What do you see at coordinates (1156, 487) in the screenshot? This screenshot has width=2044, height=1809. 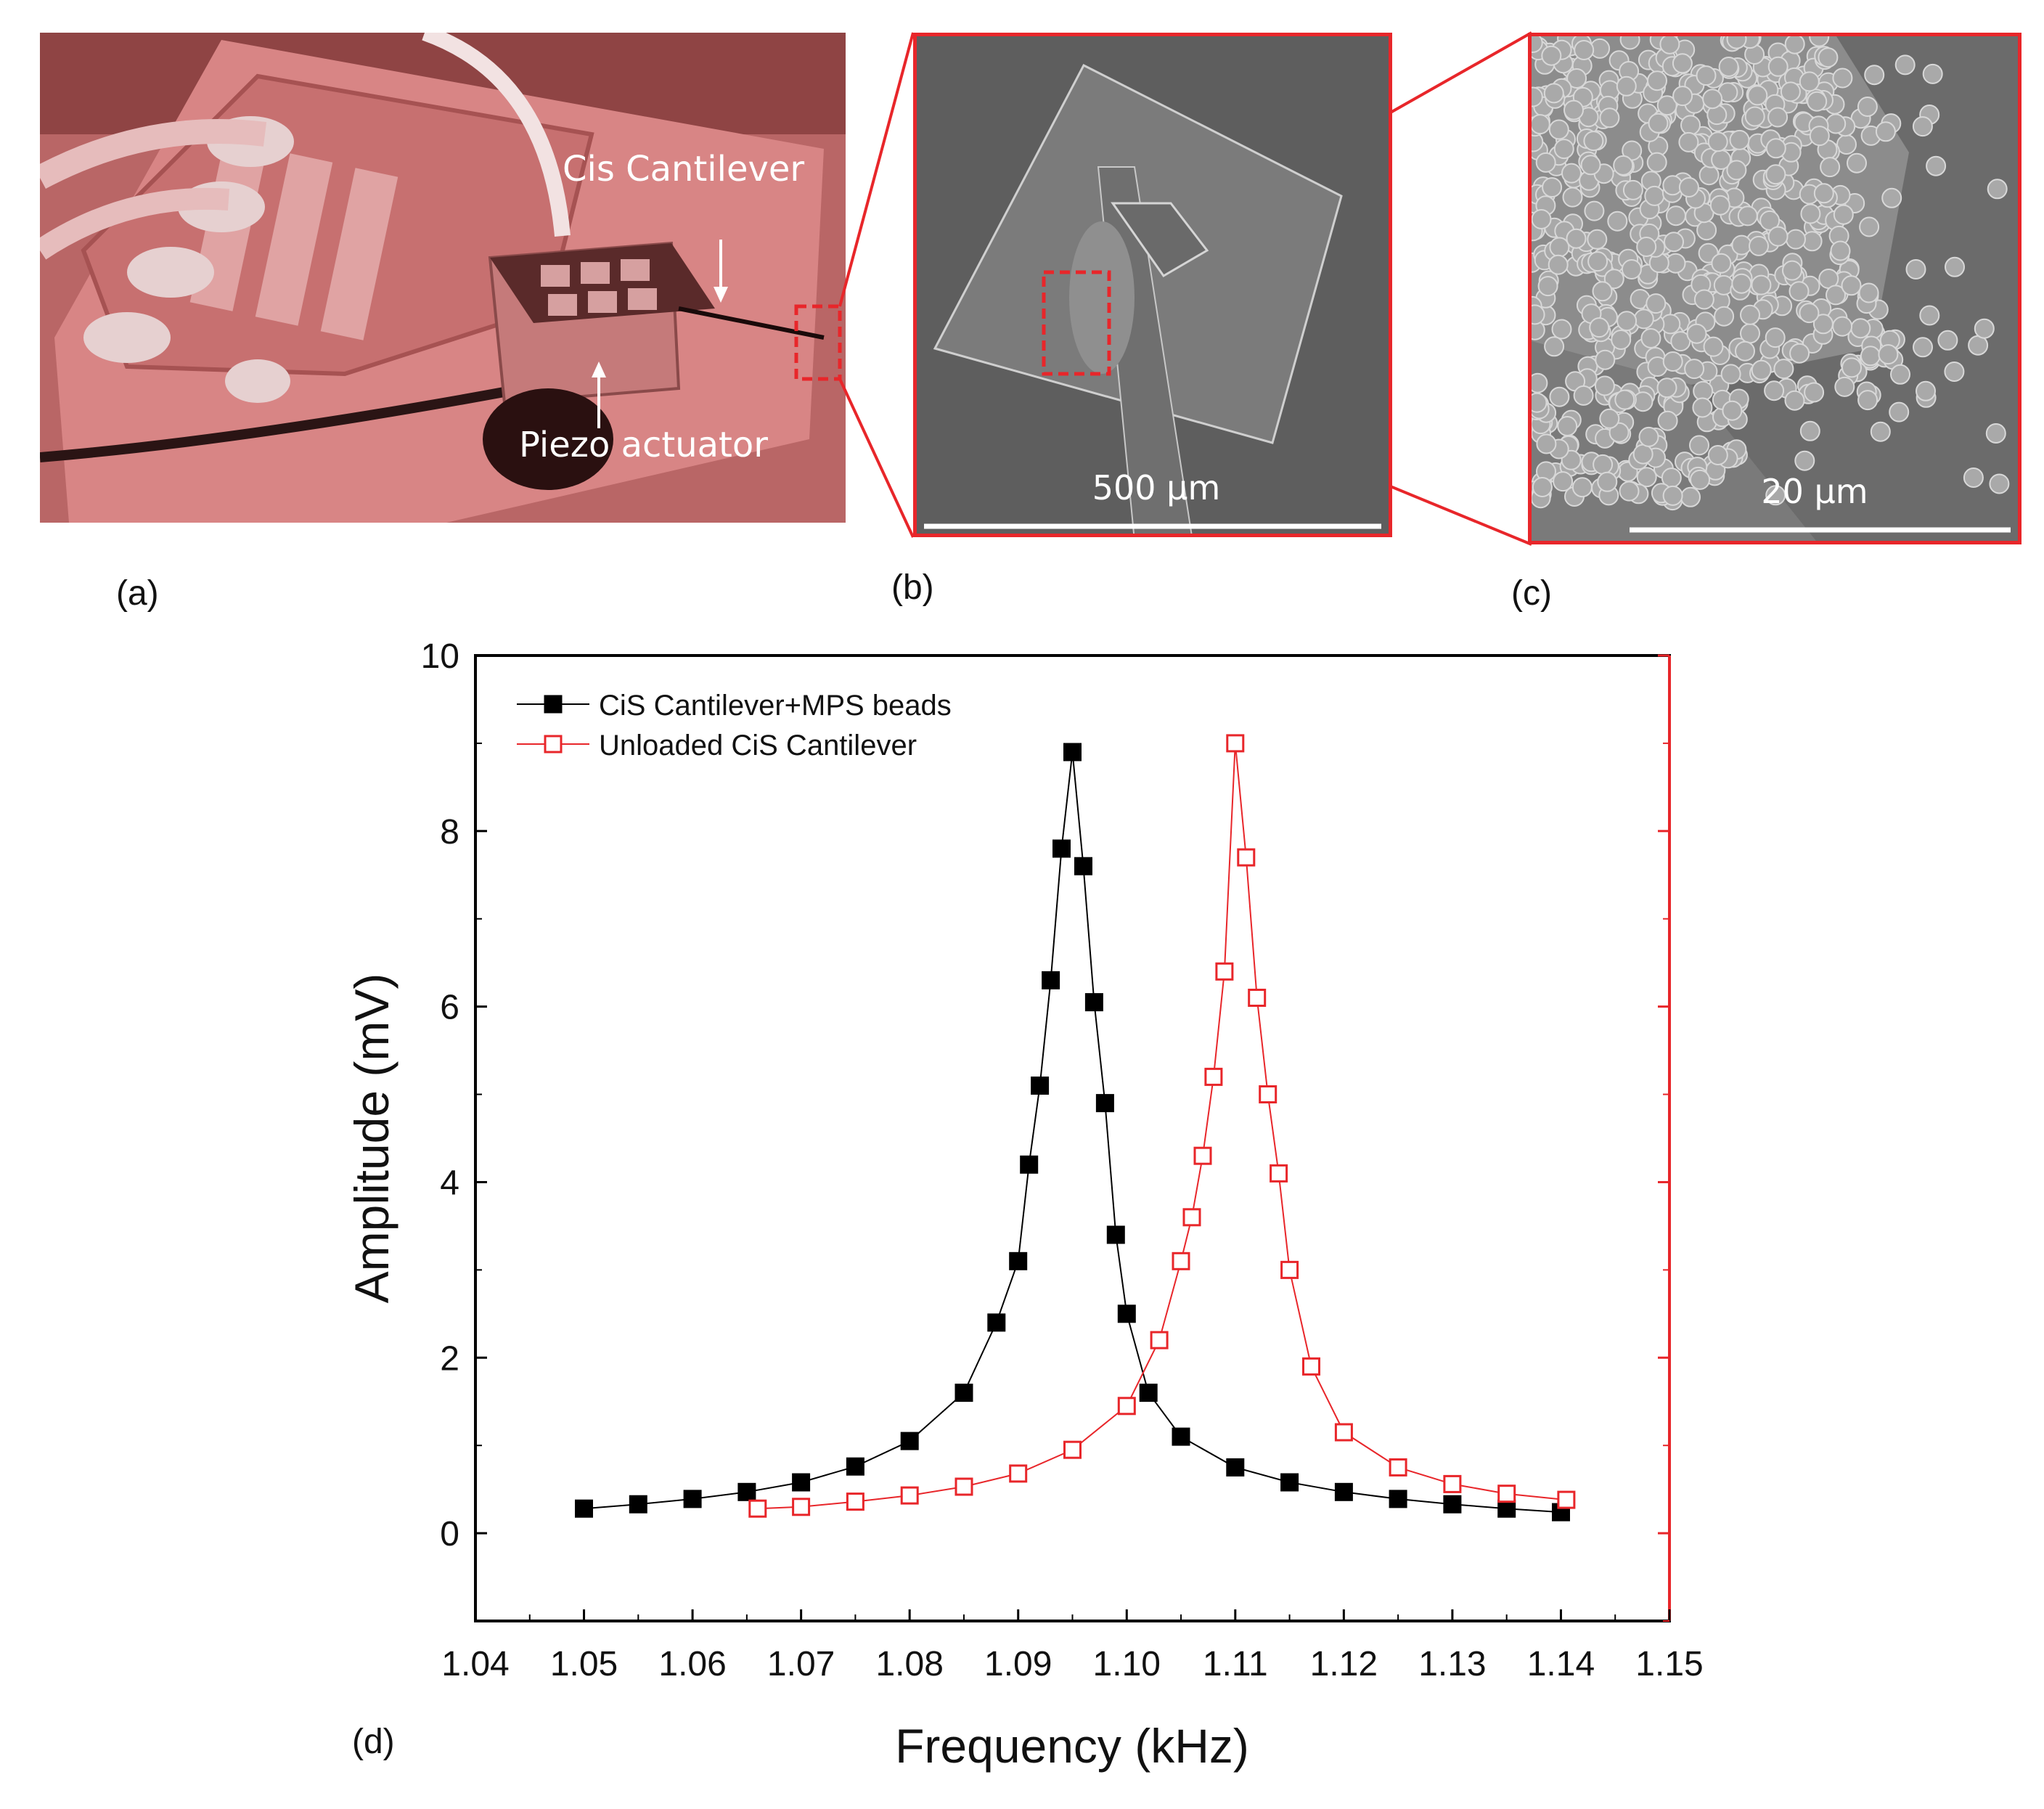 I see `scalebar-label-b: 500 µm` at bounding box center [1156, 487].